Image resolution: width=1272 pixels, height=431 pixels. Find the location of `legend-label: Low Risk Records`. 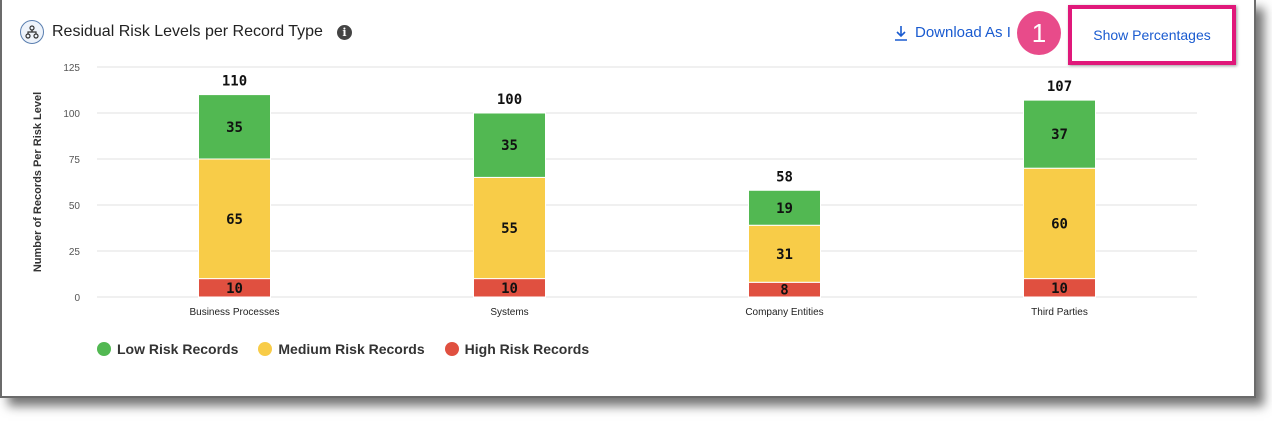

legend-label: Low Risk Records is located at coordinates (178, 349).